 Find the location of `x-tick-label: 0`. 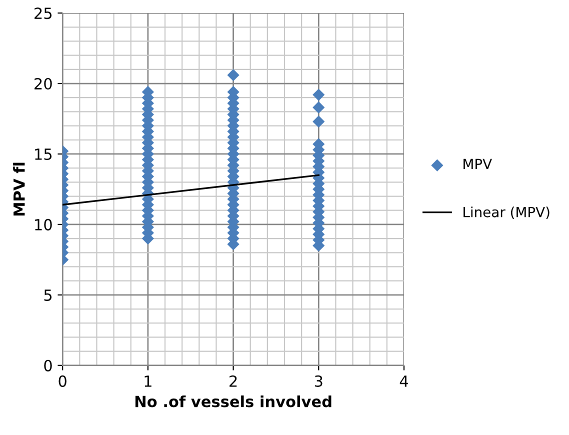

x-tick-label: 0 is located at coordinates (62, 381).